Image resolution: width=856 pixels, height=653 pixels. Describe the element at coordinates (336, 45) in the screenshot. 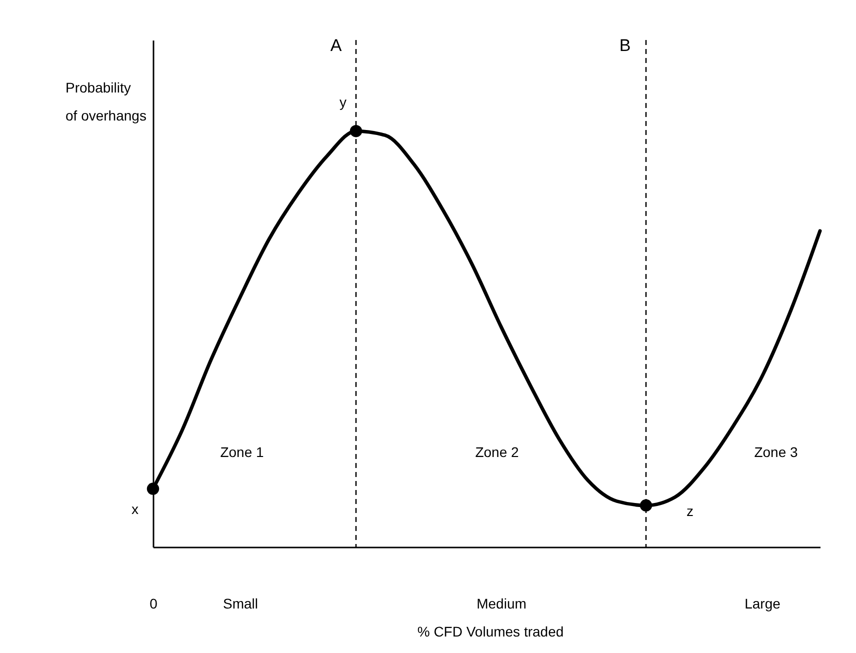

I see `text: A` at that location.